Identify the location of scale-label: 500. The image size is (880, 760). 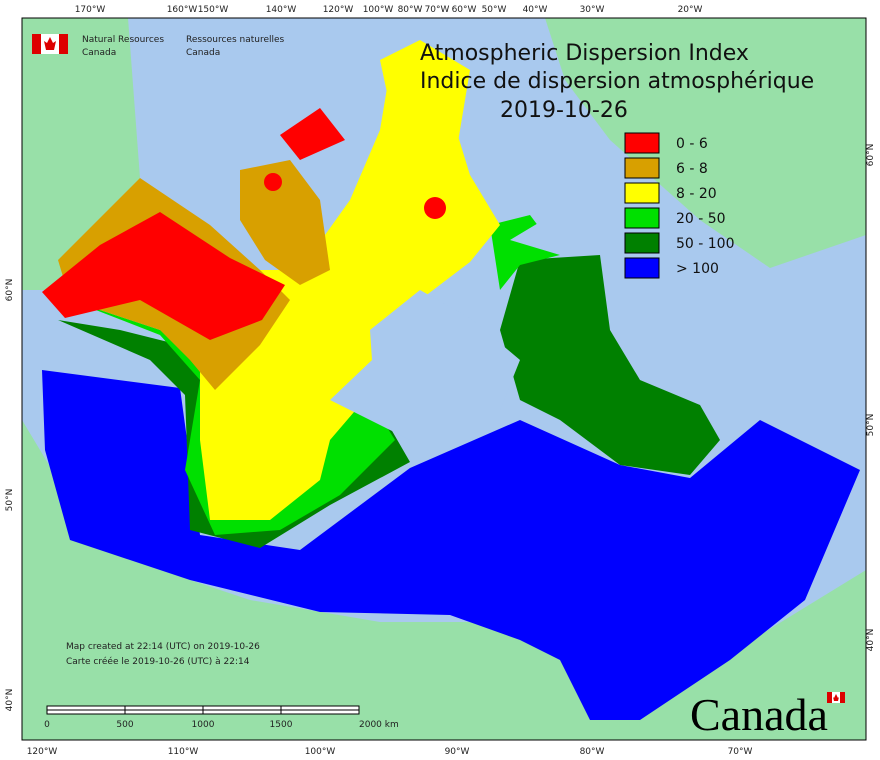
(124, 725).